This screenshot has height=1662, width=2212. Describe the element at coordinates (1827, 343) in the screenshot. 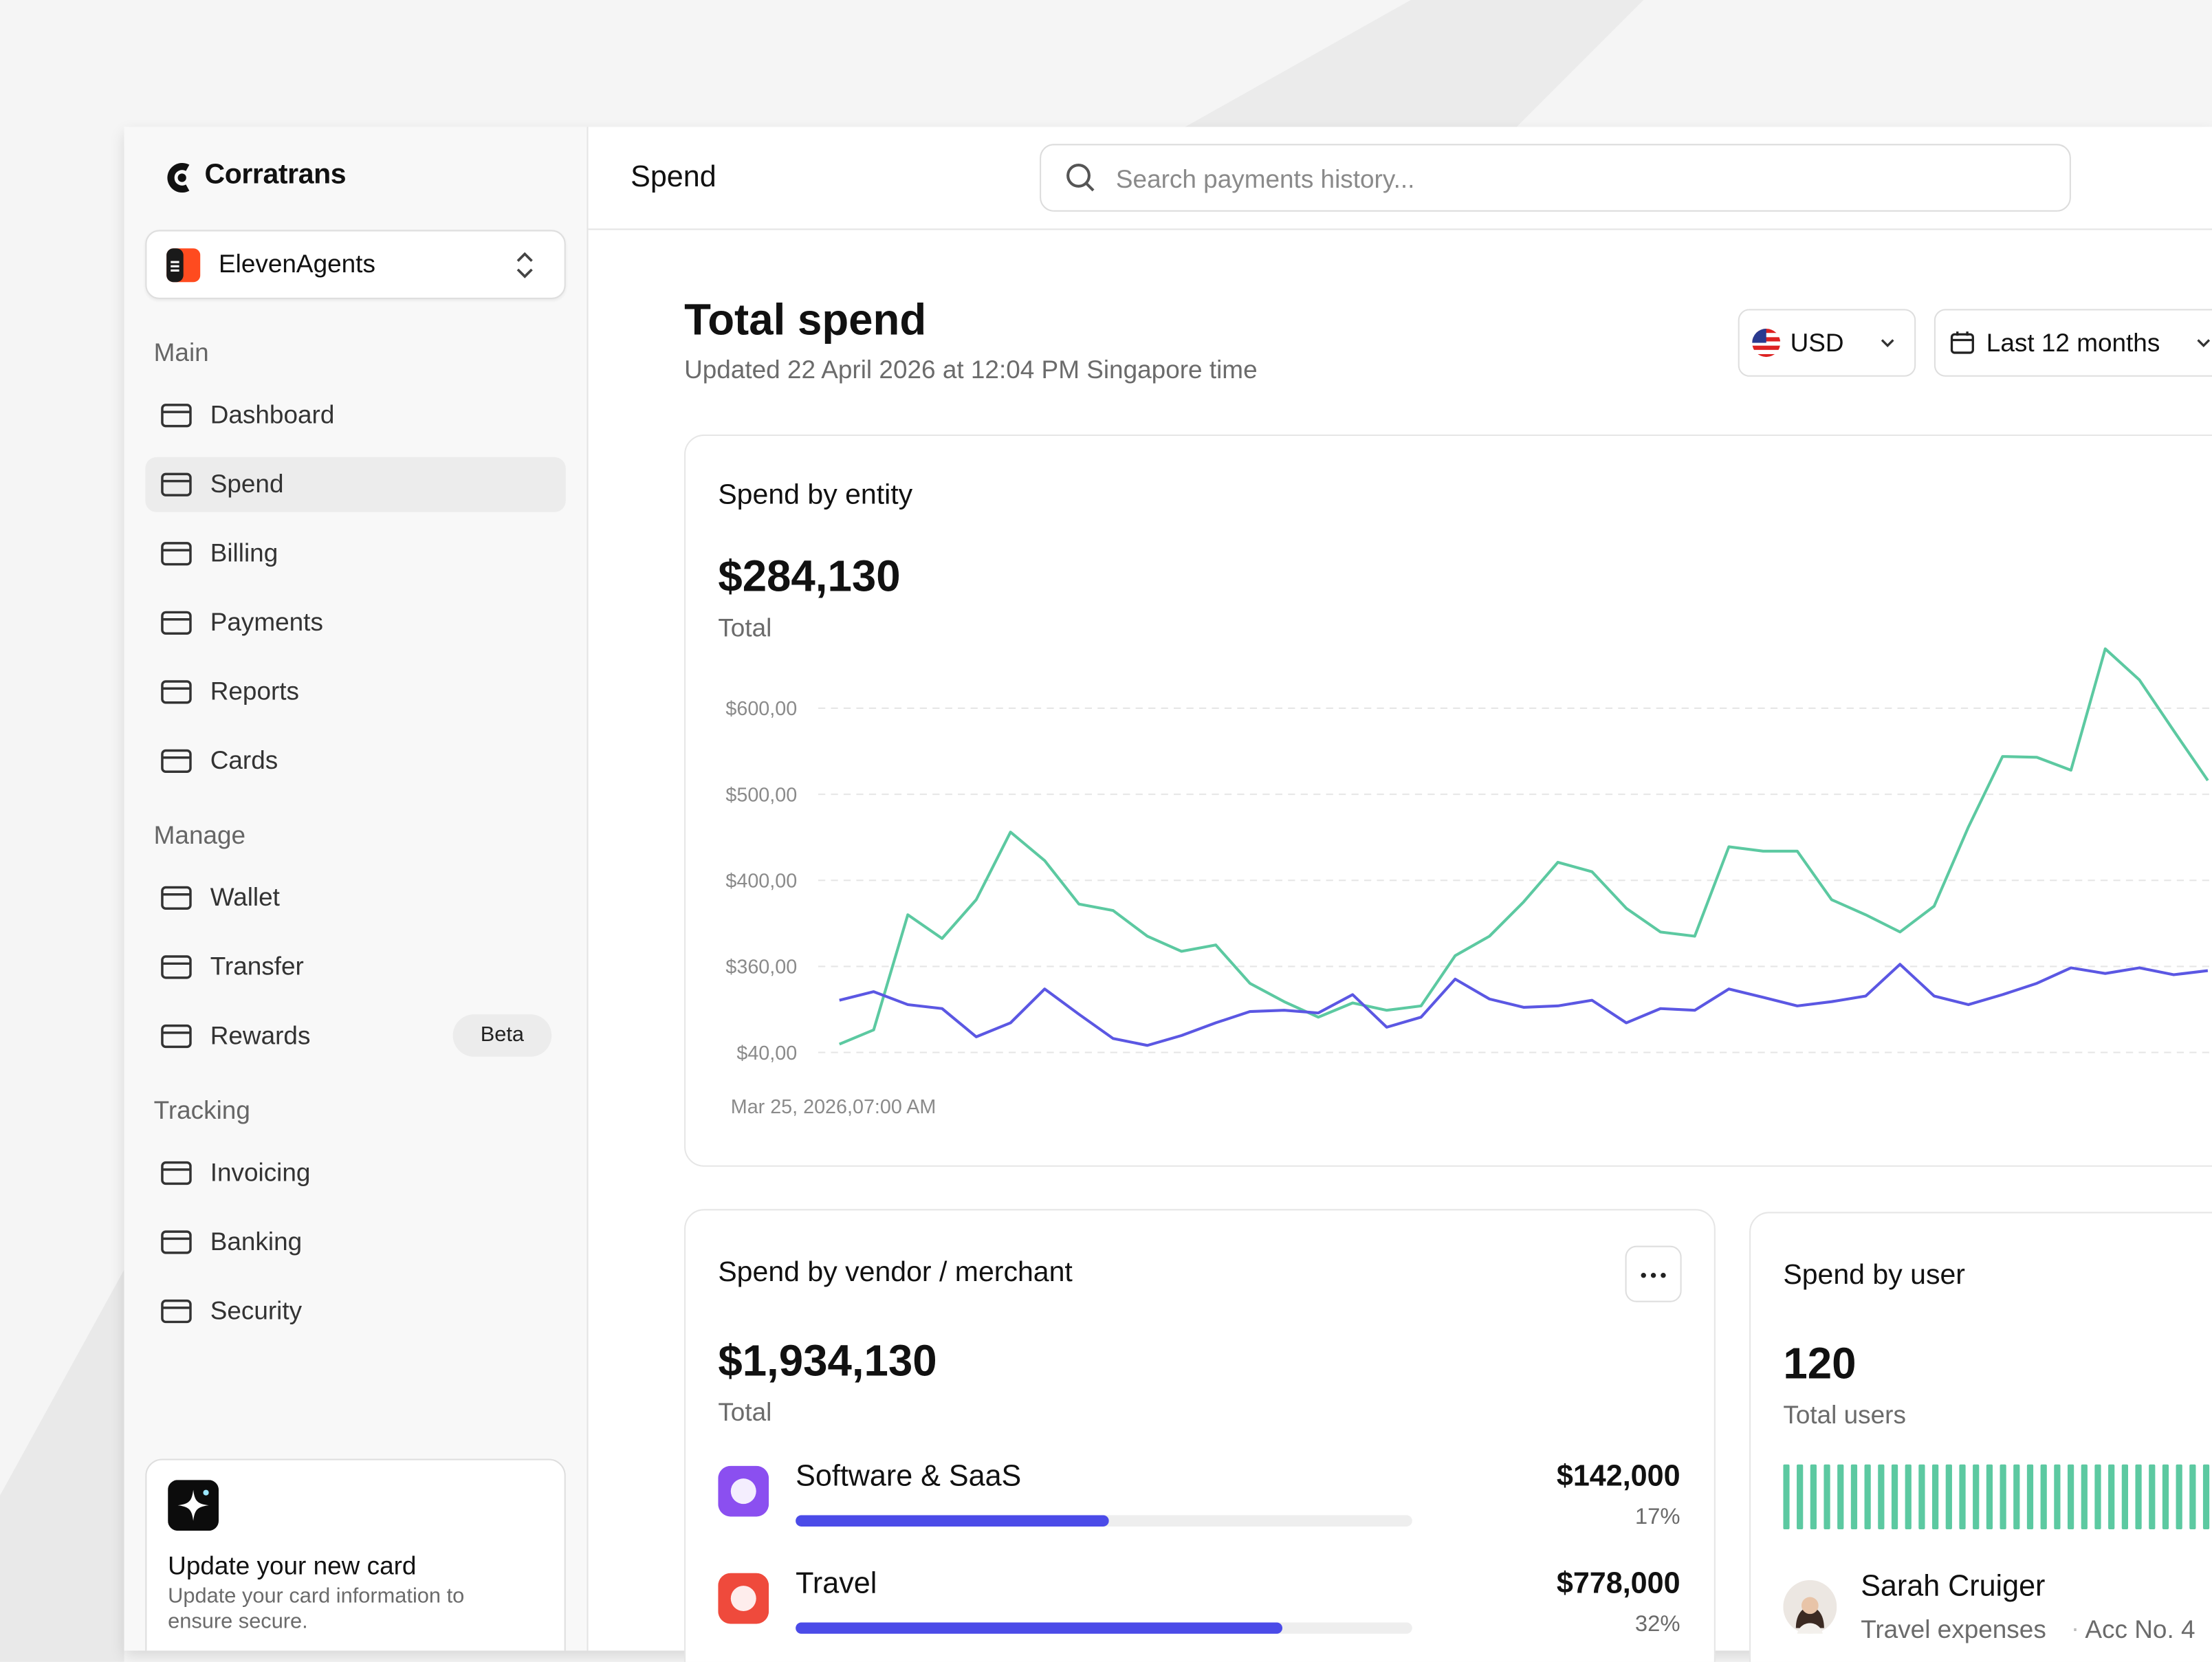

I see `currency-select: USD` at that location.